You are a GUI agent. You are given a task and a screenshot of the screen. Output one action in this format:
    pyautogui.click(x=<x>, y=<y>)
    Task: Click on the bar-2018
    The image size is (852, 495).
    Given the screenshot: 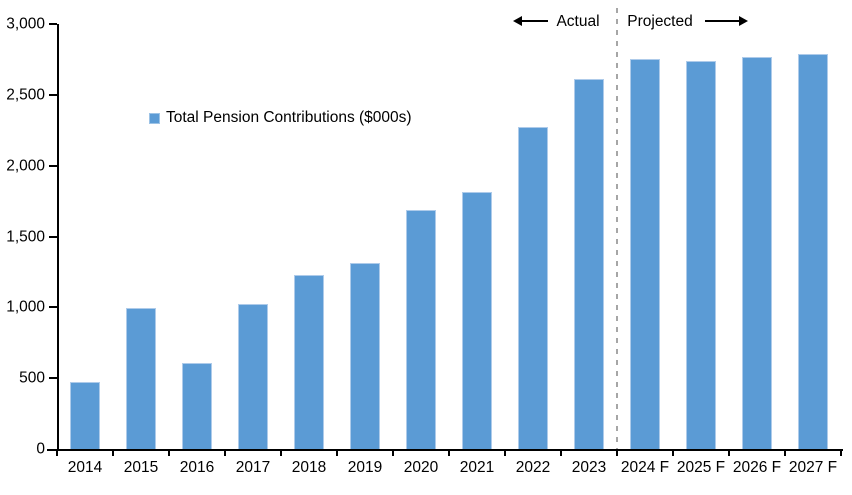 What is the action you would take?
    pyautogui.click(x=309, y=362)
    